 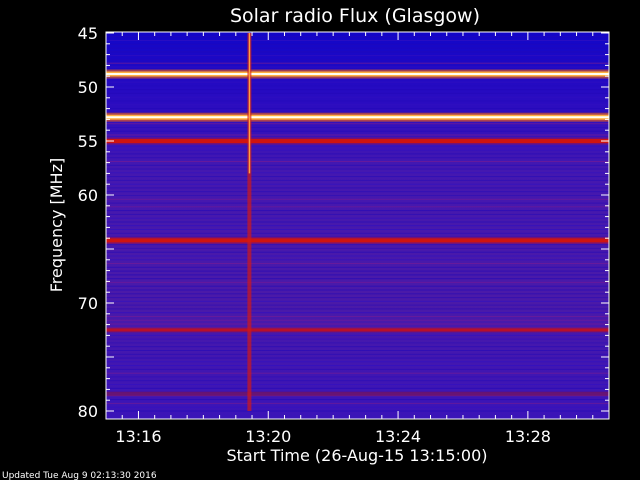 I want to click on burst-streak-core, so click(x=249, y=103).